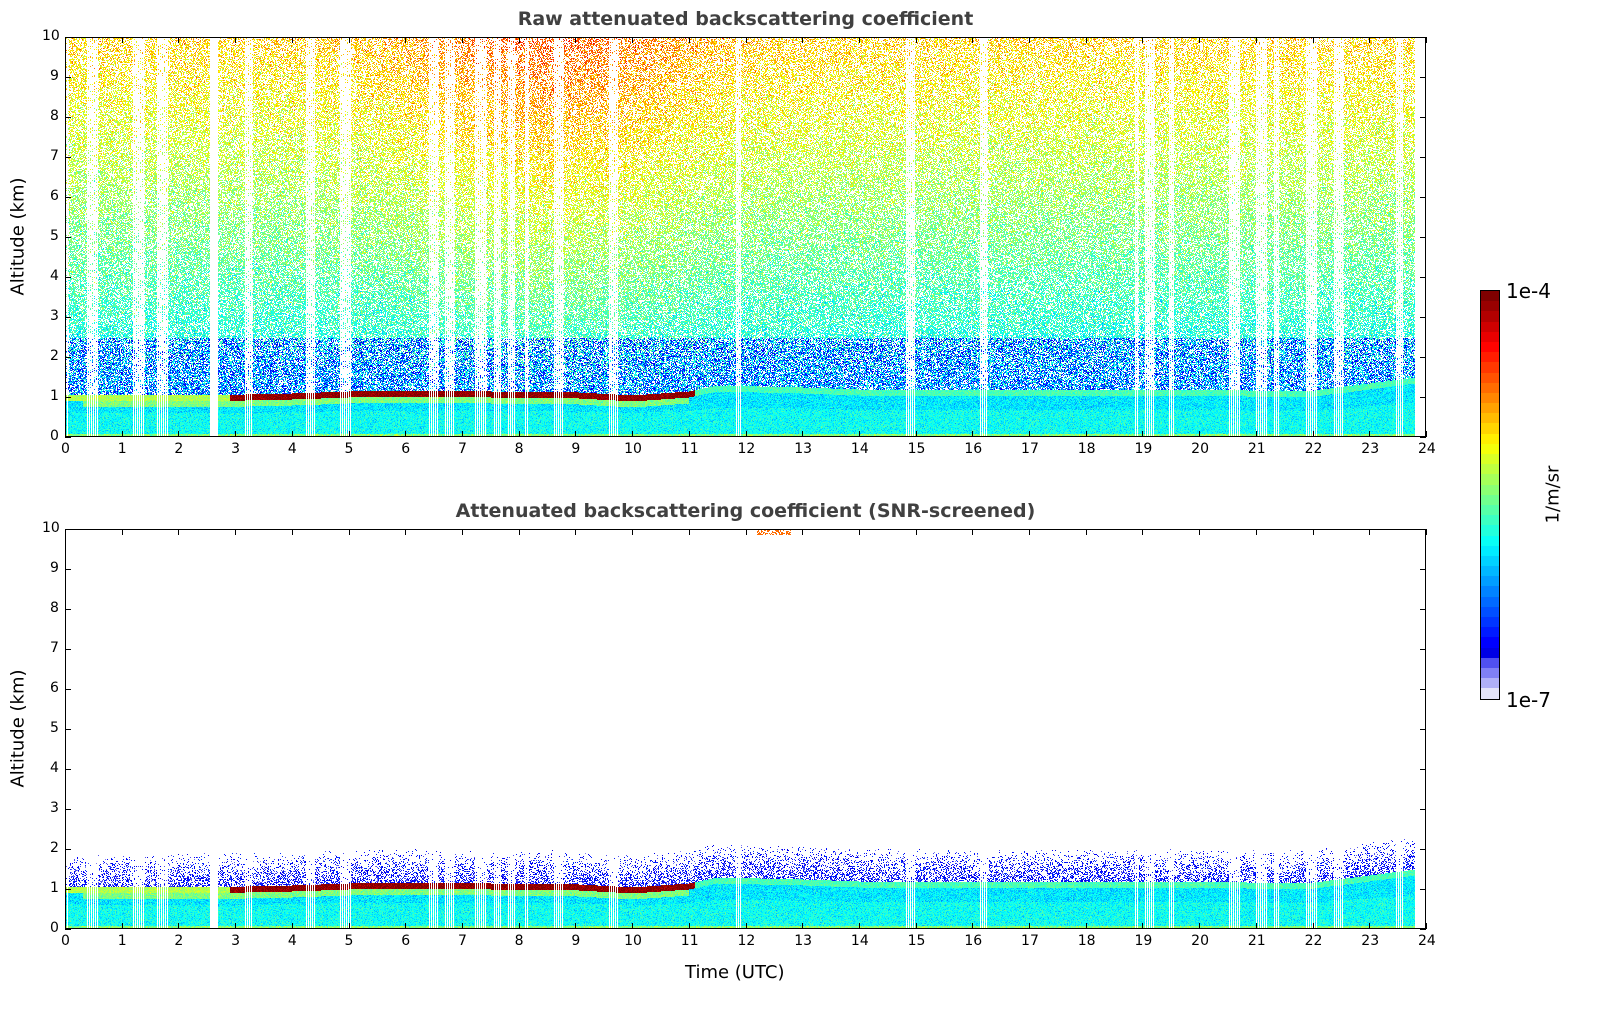  What do you see at coordinates (54, 768) in the screenshot?
I see `y-tick-label: 4` at bounding box center [54, 768].